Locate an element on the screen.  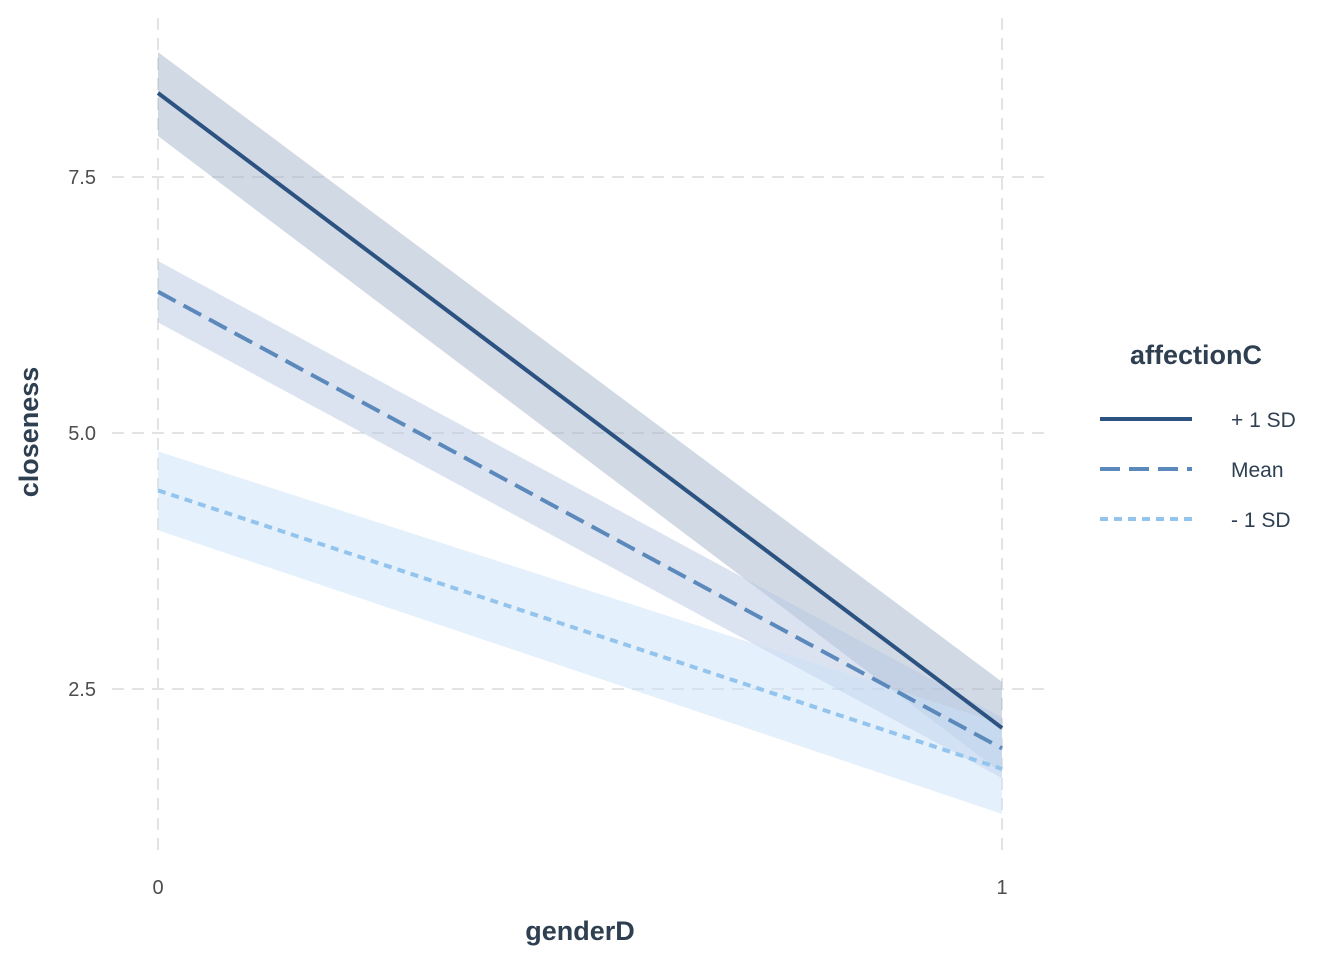
legend-item: - 1 SD is located at coordinates (1195, 520).